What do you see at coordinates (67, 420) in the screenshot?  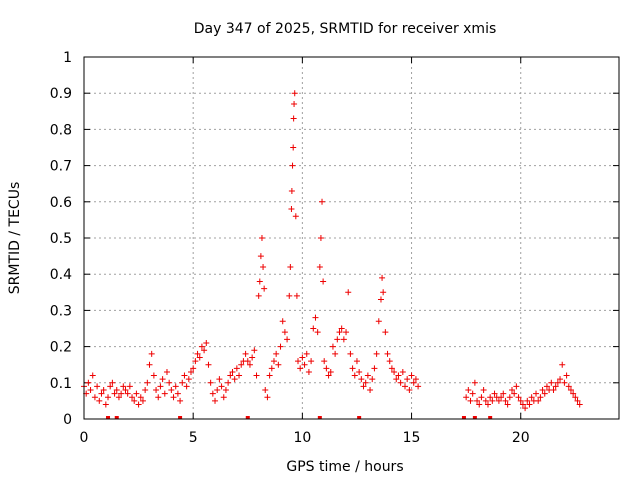 I see `y-tick-label: 0` at bounding box center [67, 420].